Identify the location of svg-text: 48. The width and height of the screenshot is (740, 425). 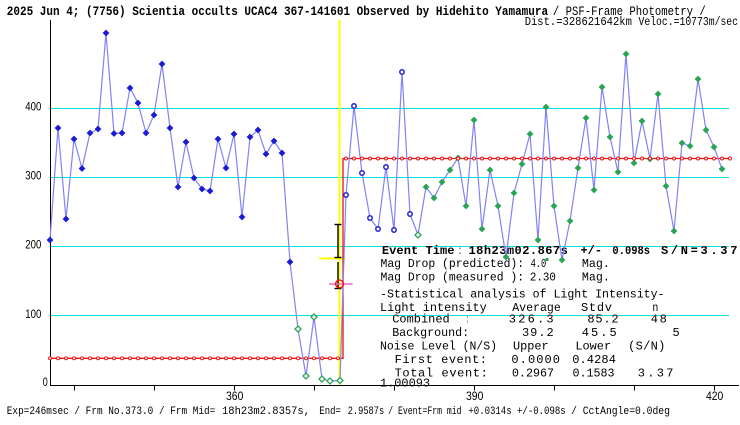
(659, 319).